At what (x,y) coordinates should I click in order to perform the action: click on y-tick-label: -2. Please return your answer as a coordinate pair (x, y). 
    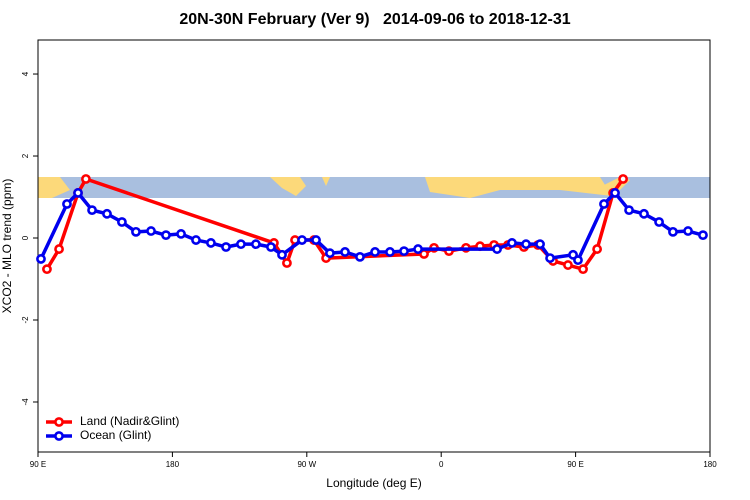
    Looking at the image, I should click on (25, 320).